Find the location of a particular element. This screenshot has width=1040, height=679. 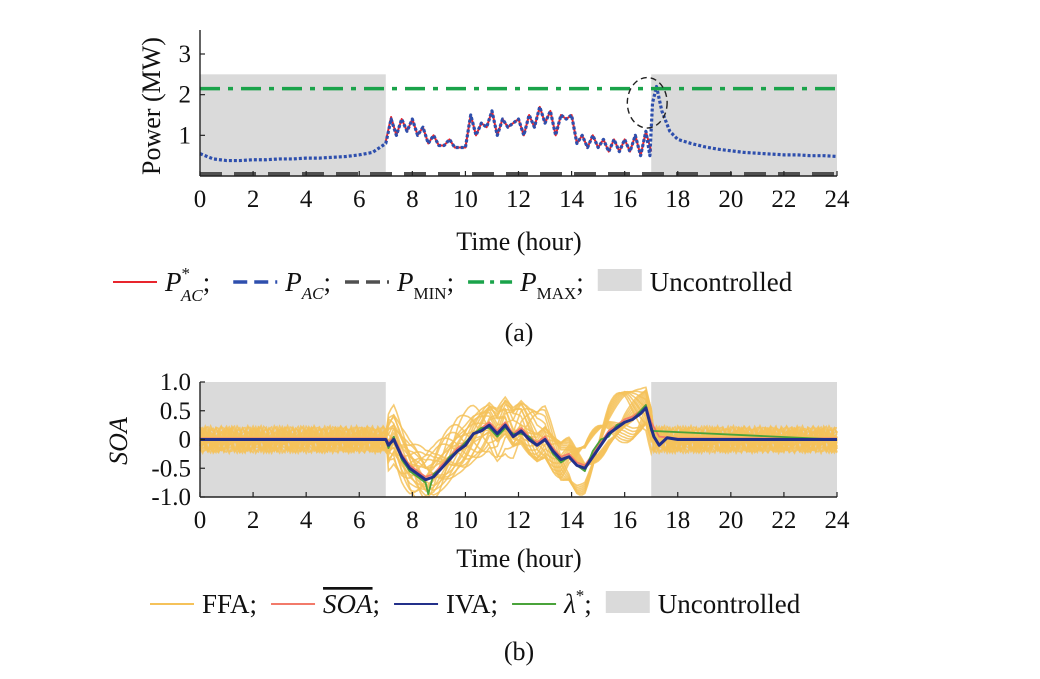

series-group-b is located at coordinates (519, 450).